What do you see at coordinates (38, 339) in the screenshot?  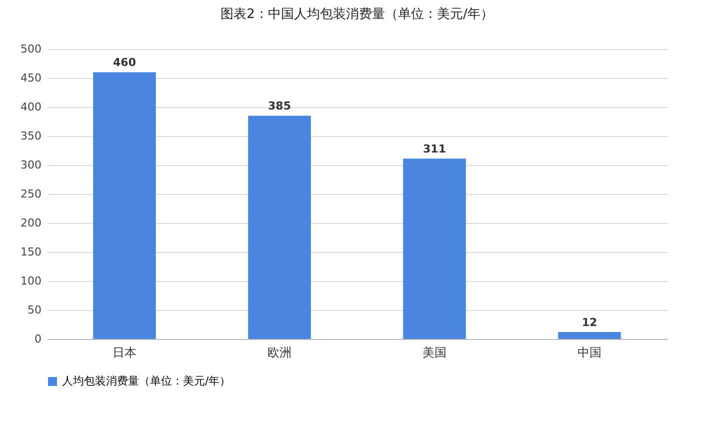 I see `y-tick-label: 0` at bounding box center [38, 339].